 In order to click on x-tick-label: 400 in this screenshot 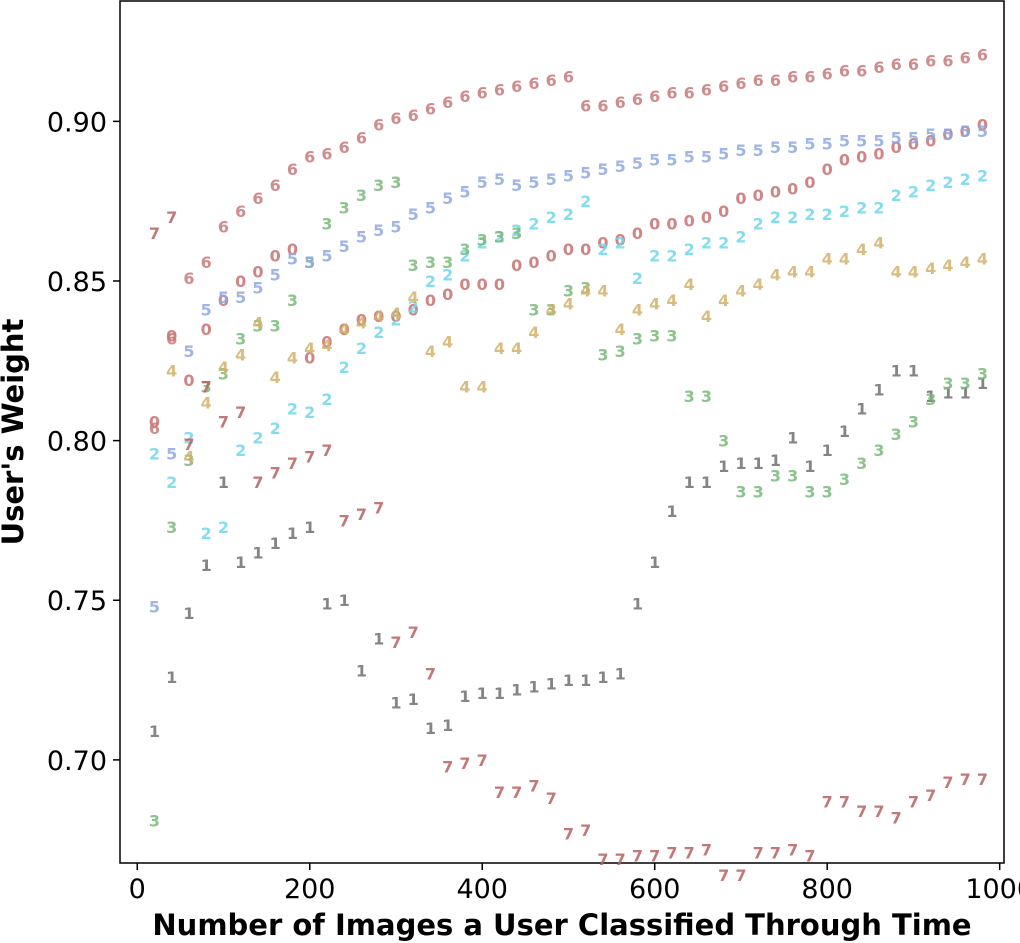, I will do `click(482, 889)`.